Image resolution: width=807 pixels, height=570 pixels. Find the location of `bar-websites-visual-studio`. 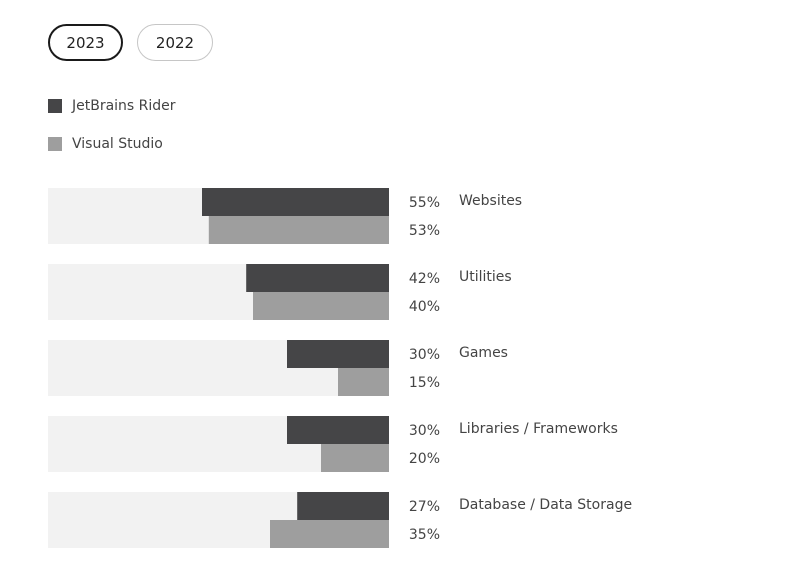

bar-websites-visual-studio is located at coordinates (298, 230).